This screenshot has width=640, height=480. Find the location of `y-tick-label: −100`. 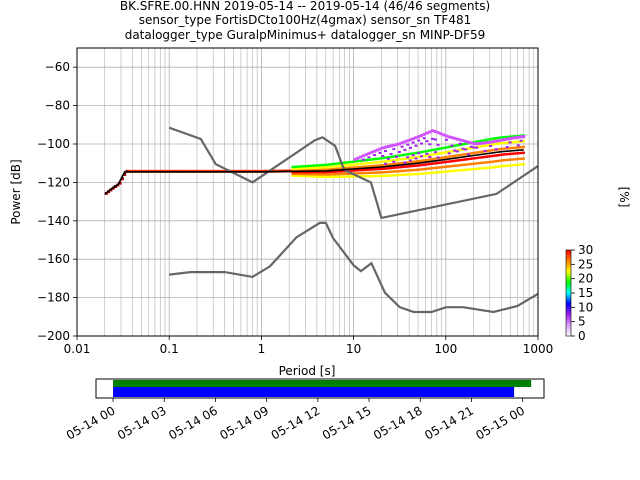

y-tick-label: −100 is located at coordinates (53, 144).